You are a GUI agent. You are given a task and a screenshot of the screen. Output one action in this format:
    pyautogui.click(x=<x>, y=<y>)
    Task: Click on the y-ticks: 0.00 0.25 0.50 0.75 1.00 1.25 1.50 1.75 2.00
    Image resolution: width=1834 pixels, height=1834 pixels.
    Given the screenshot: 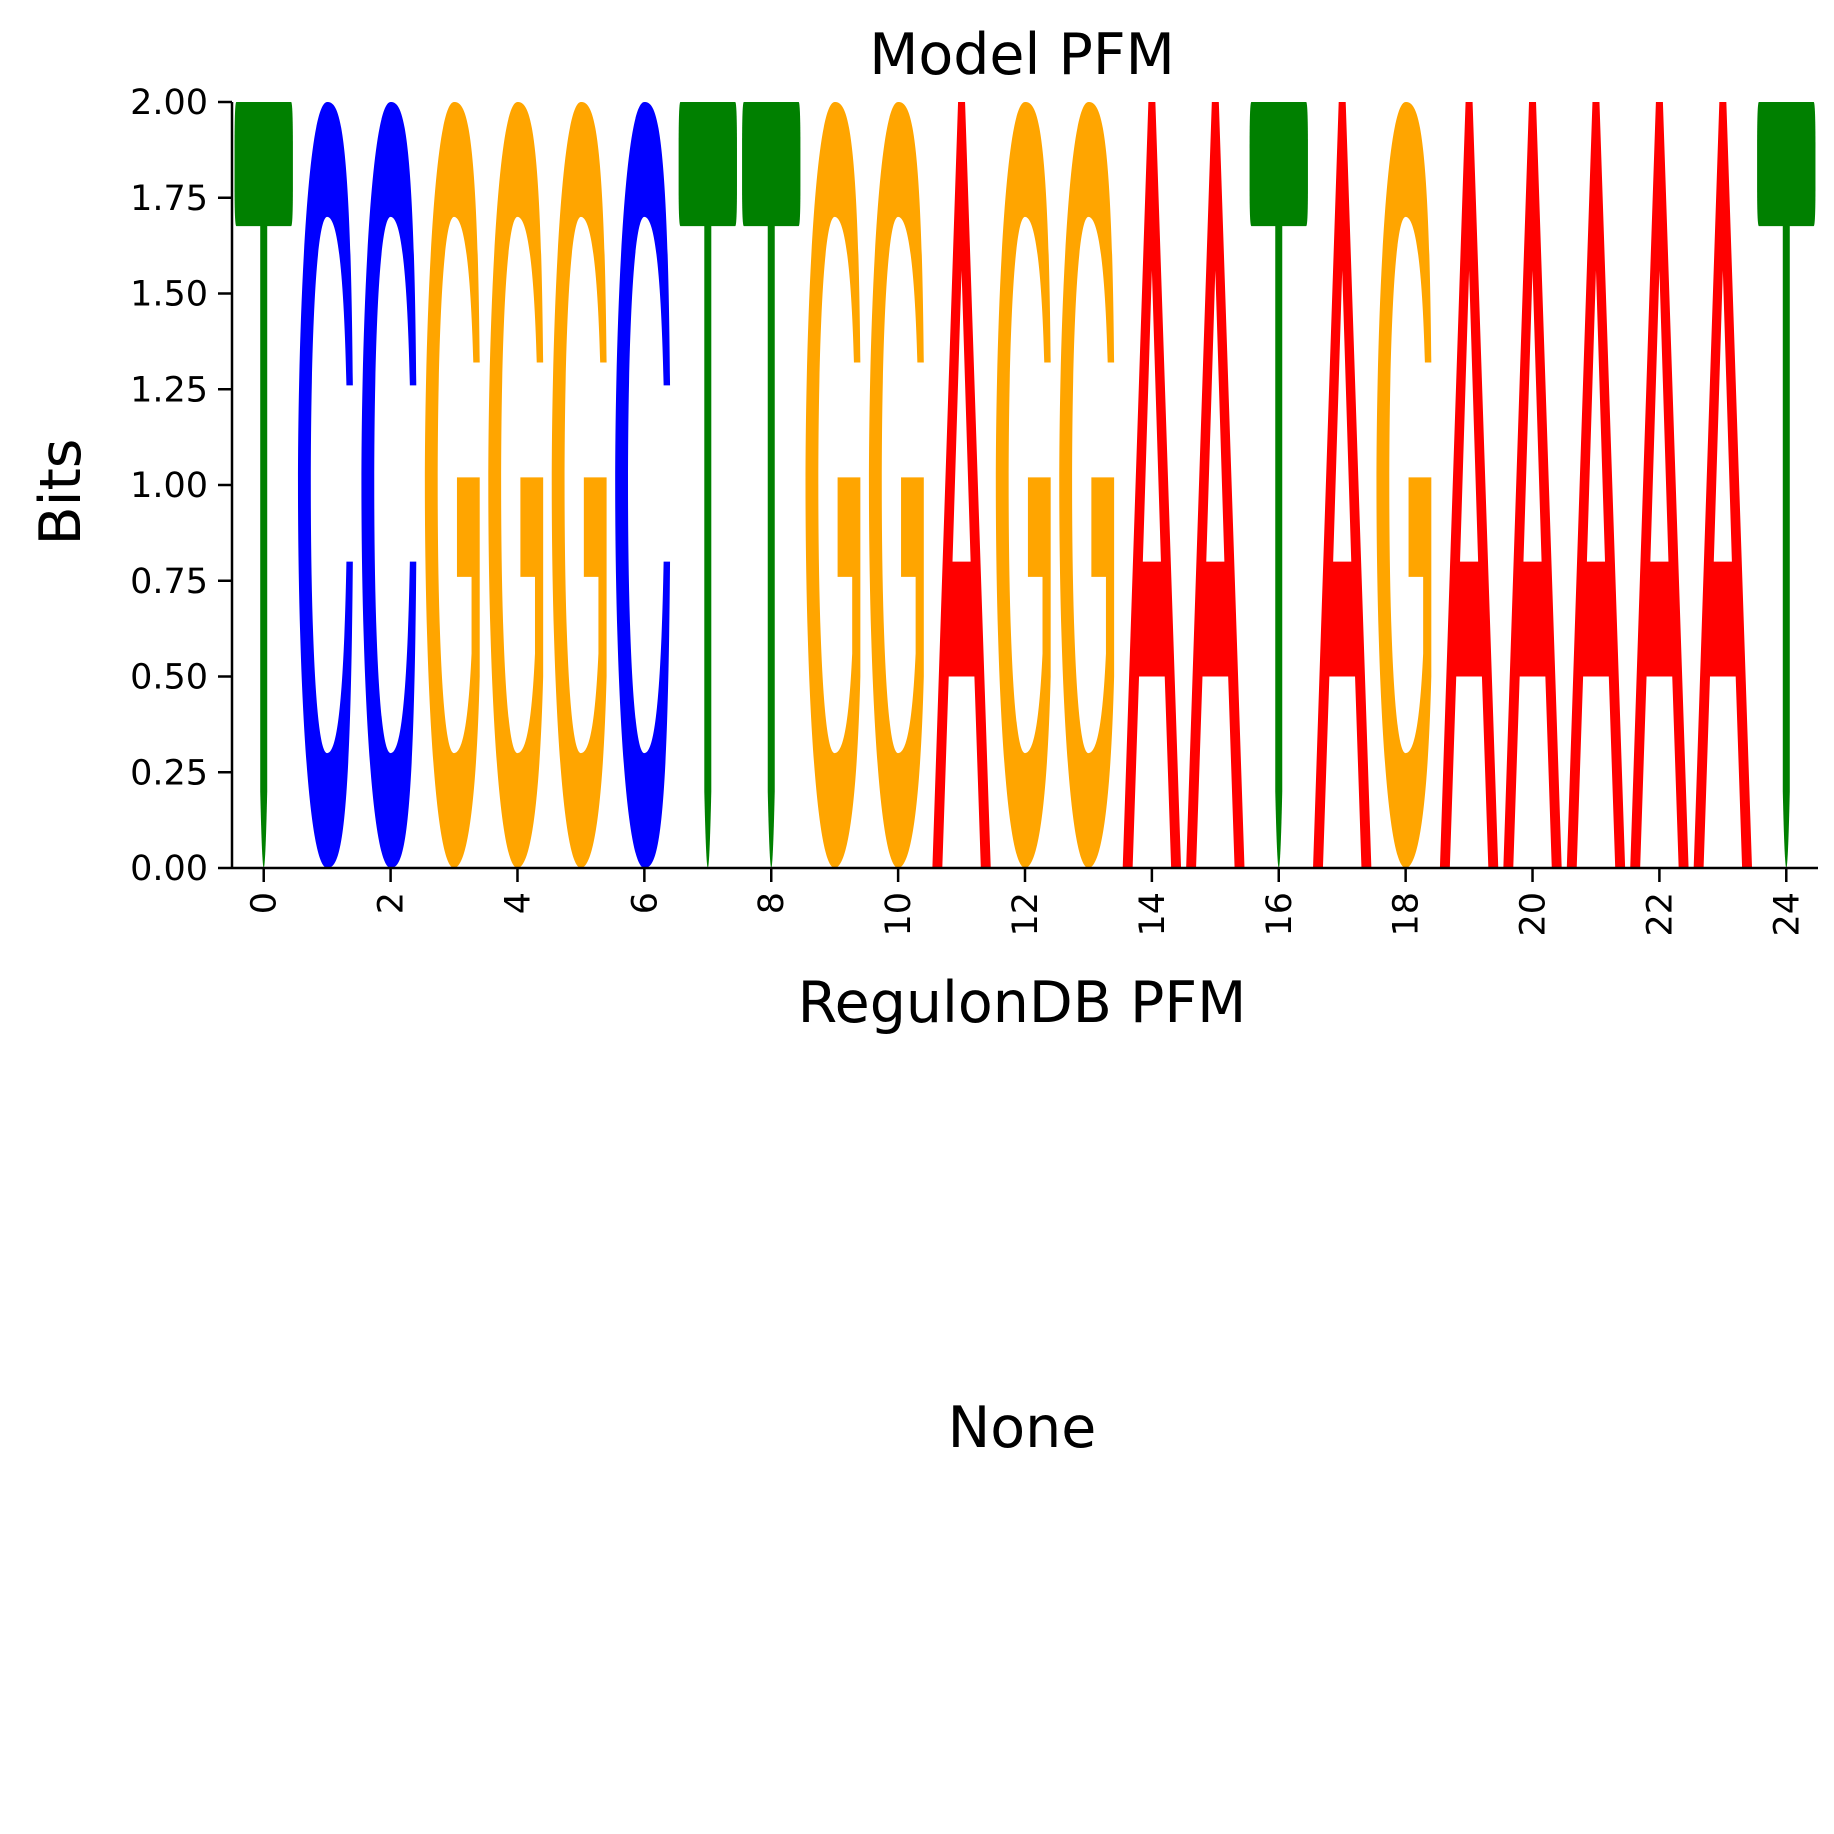 What is the action you would take?
    pyautogui.click(x=181, y=486)
    